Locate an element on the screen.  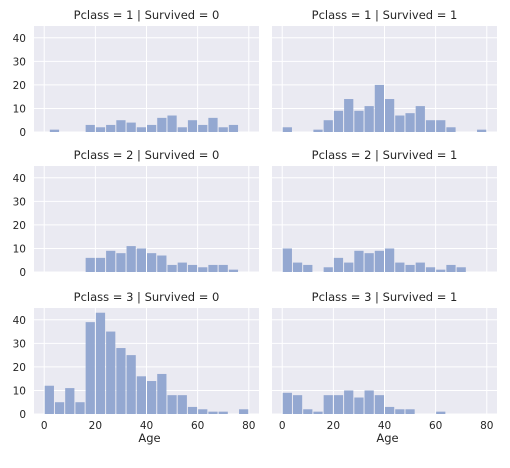
panel-title: Pclass = 3 | Survived = 1 is located at coordinates (385, 297).